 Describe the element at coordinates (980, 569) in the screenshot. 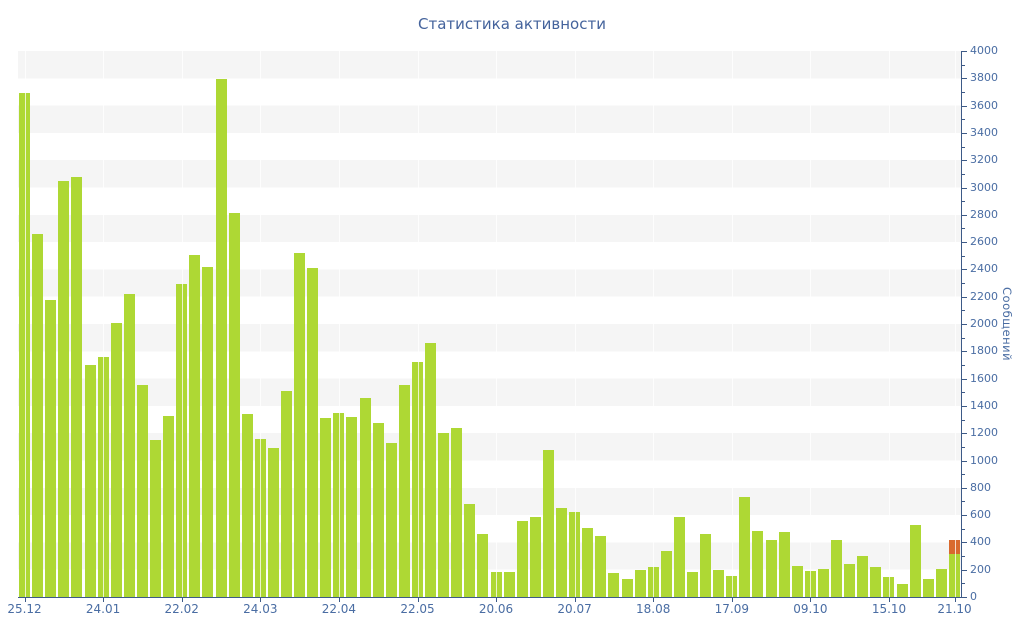

I see `y-tick-label: 200` at that location.